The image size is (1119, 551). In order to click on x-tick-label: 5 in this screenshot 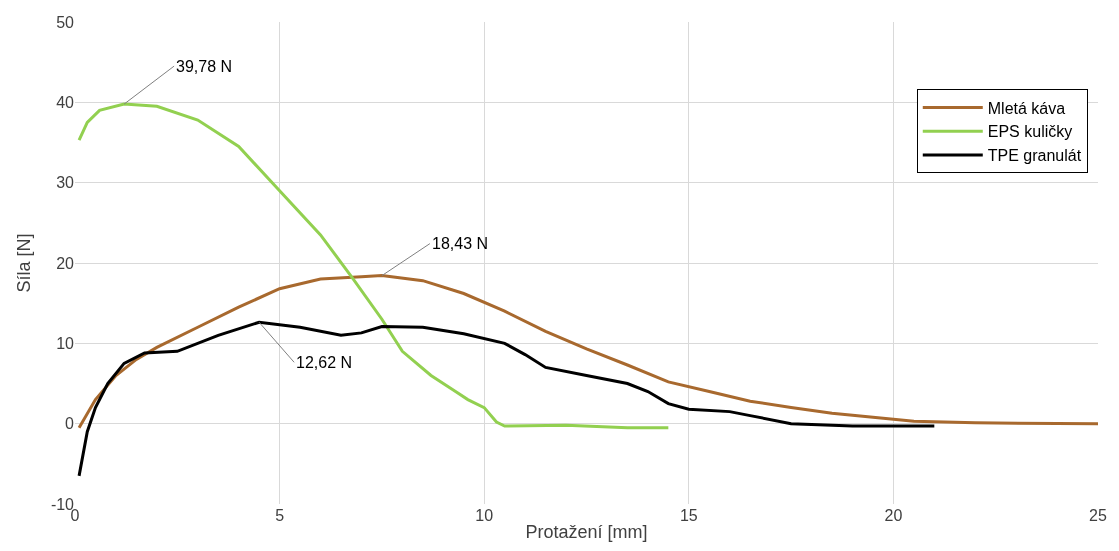, I will do `click(280, 515)`.